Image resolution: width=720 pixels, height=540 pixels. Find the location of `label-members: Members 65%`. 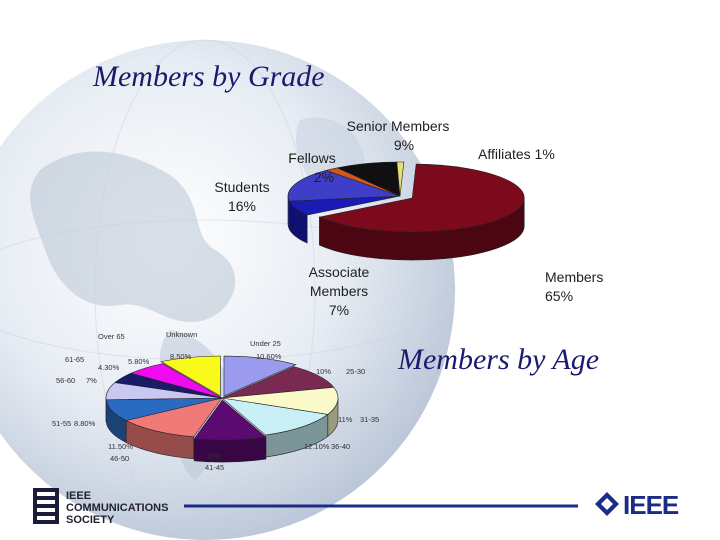

label-members: Members 65% is located at coordinates (574, 286).